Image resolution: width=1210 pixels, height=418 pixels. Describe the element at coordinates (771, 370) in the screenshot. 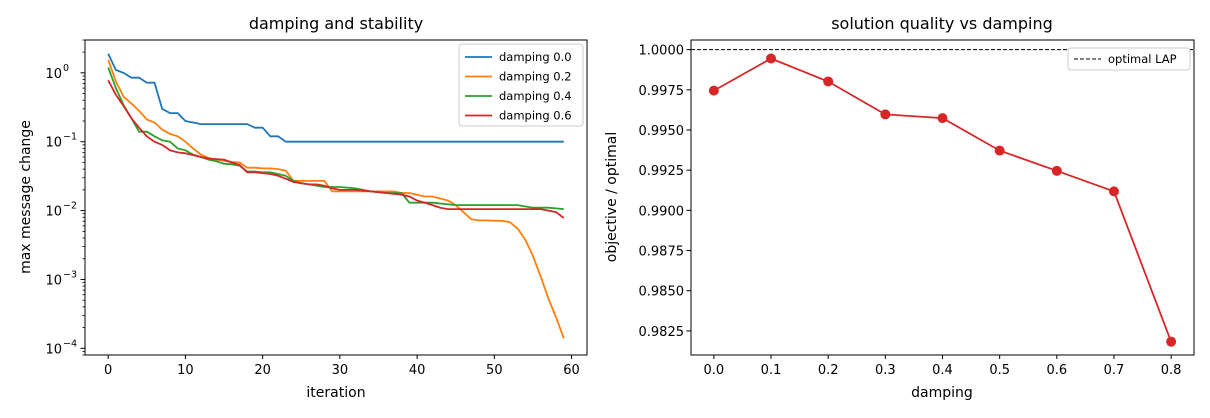

I see `right-x-tick-label: 0.1` at that location.